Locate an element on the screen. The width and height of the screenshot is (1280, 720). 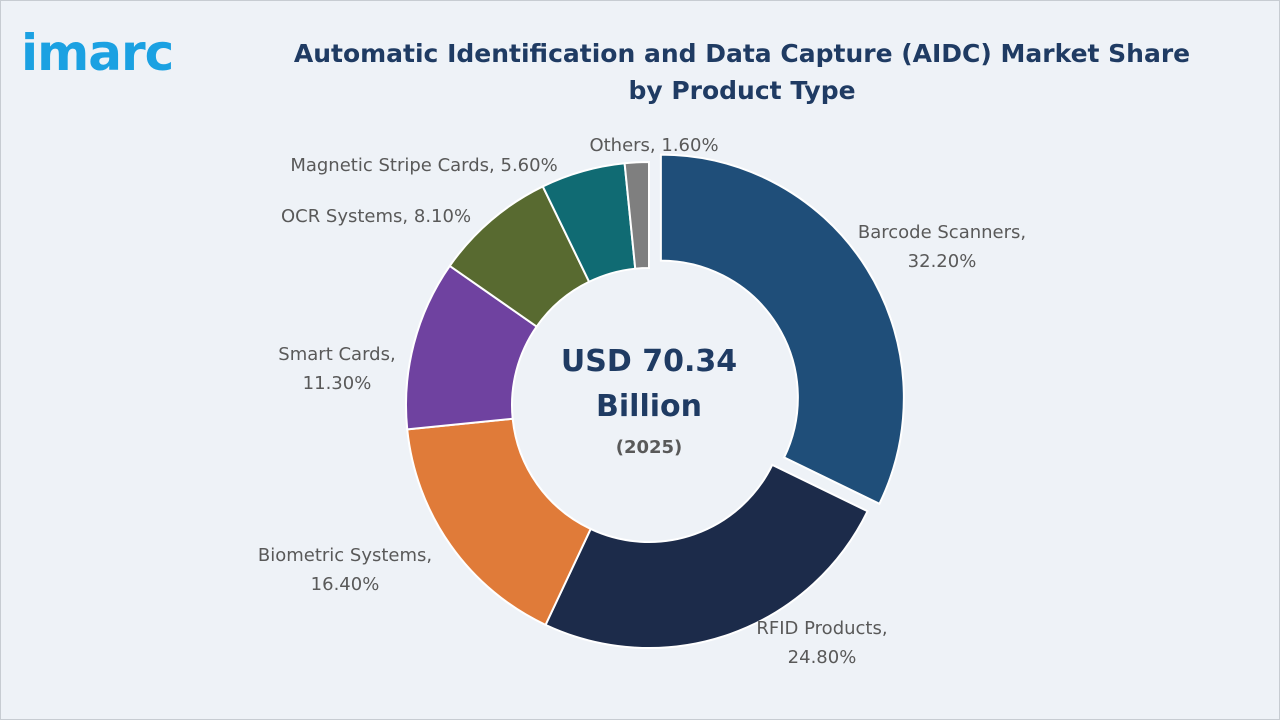
label-barcode-scanners-name: Barcode Scanners, is located at coordinates (942, 232).